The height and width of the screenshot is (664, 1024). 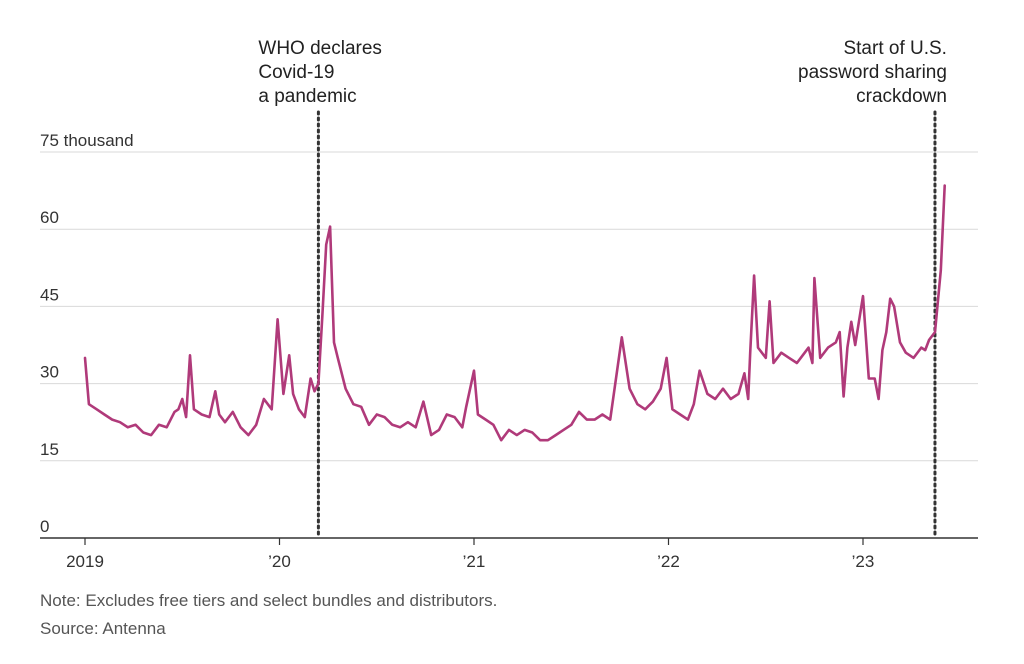 I want to click on x-tick-label-2022: ’22, so click(x=668, y=561).